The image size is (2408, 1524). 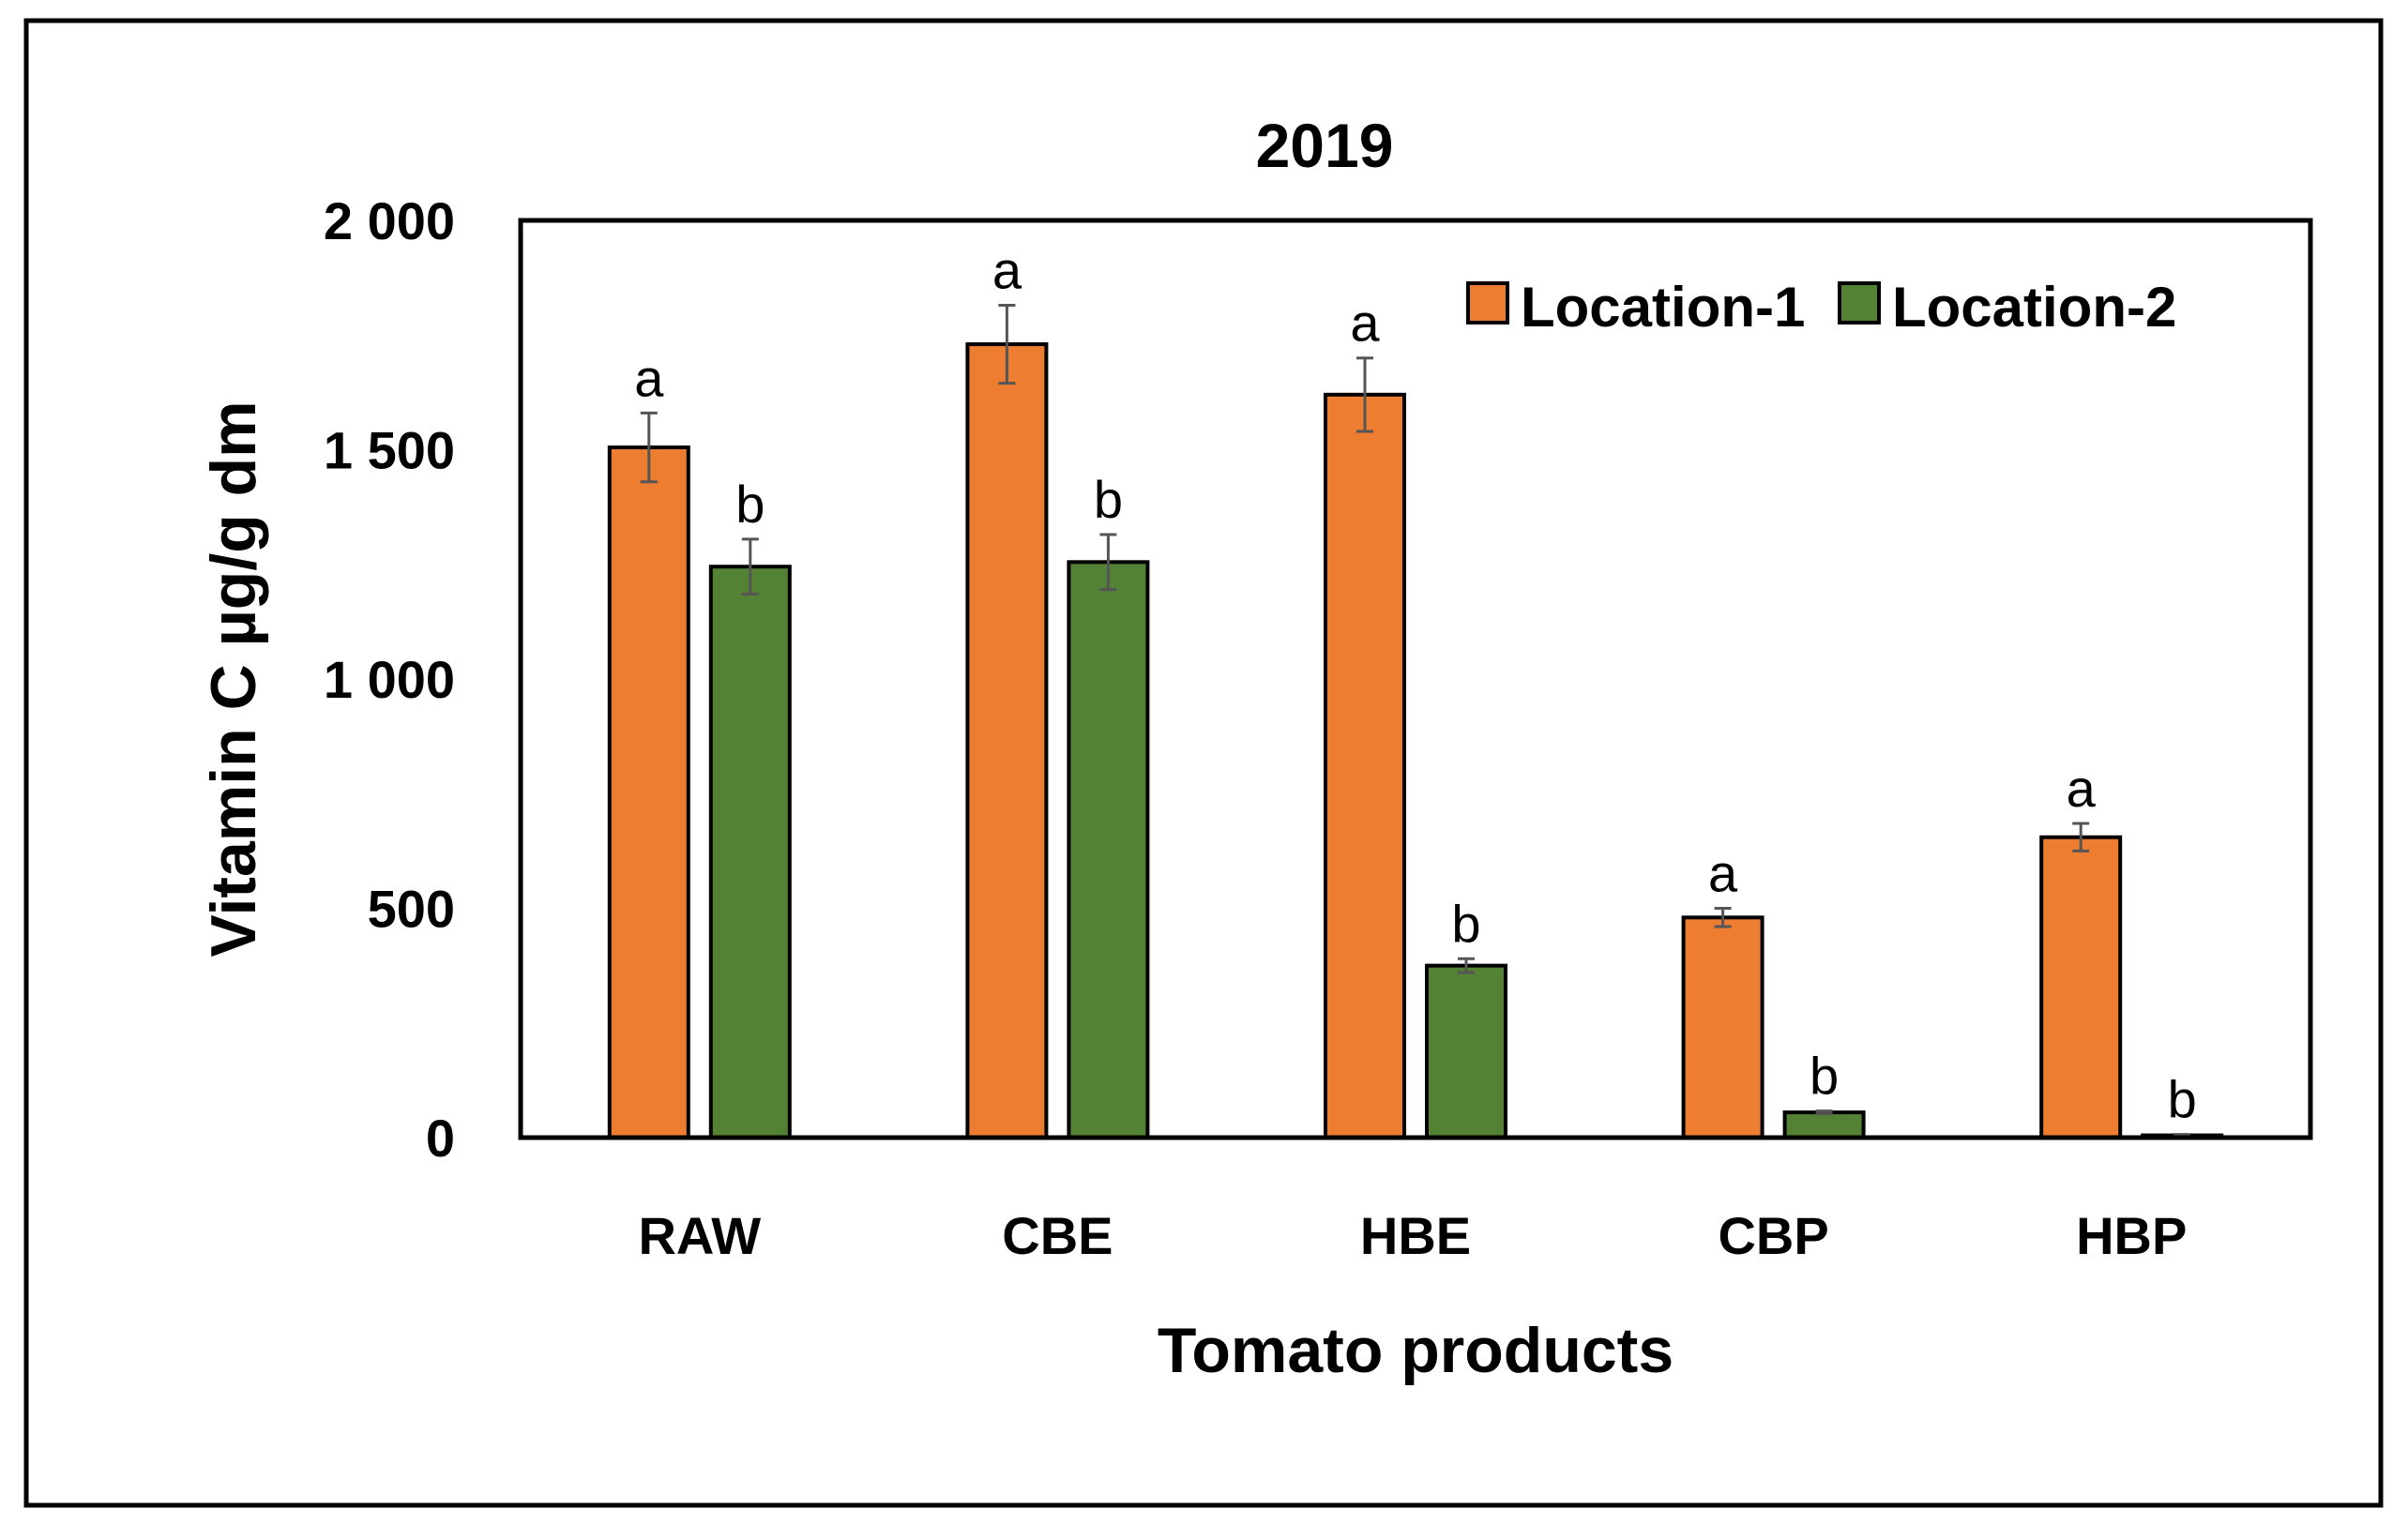 What do you see at coordinates (390, 220) in the screenshot?
I see `y-tick-label: 2 000` at bounding box center [390, 220].